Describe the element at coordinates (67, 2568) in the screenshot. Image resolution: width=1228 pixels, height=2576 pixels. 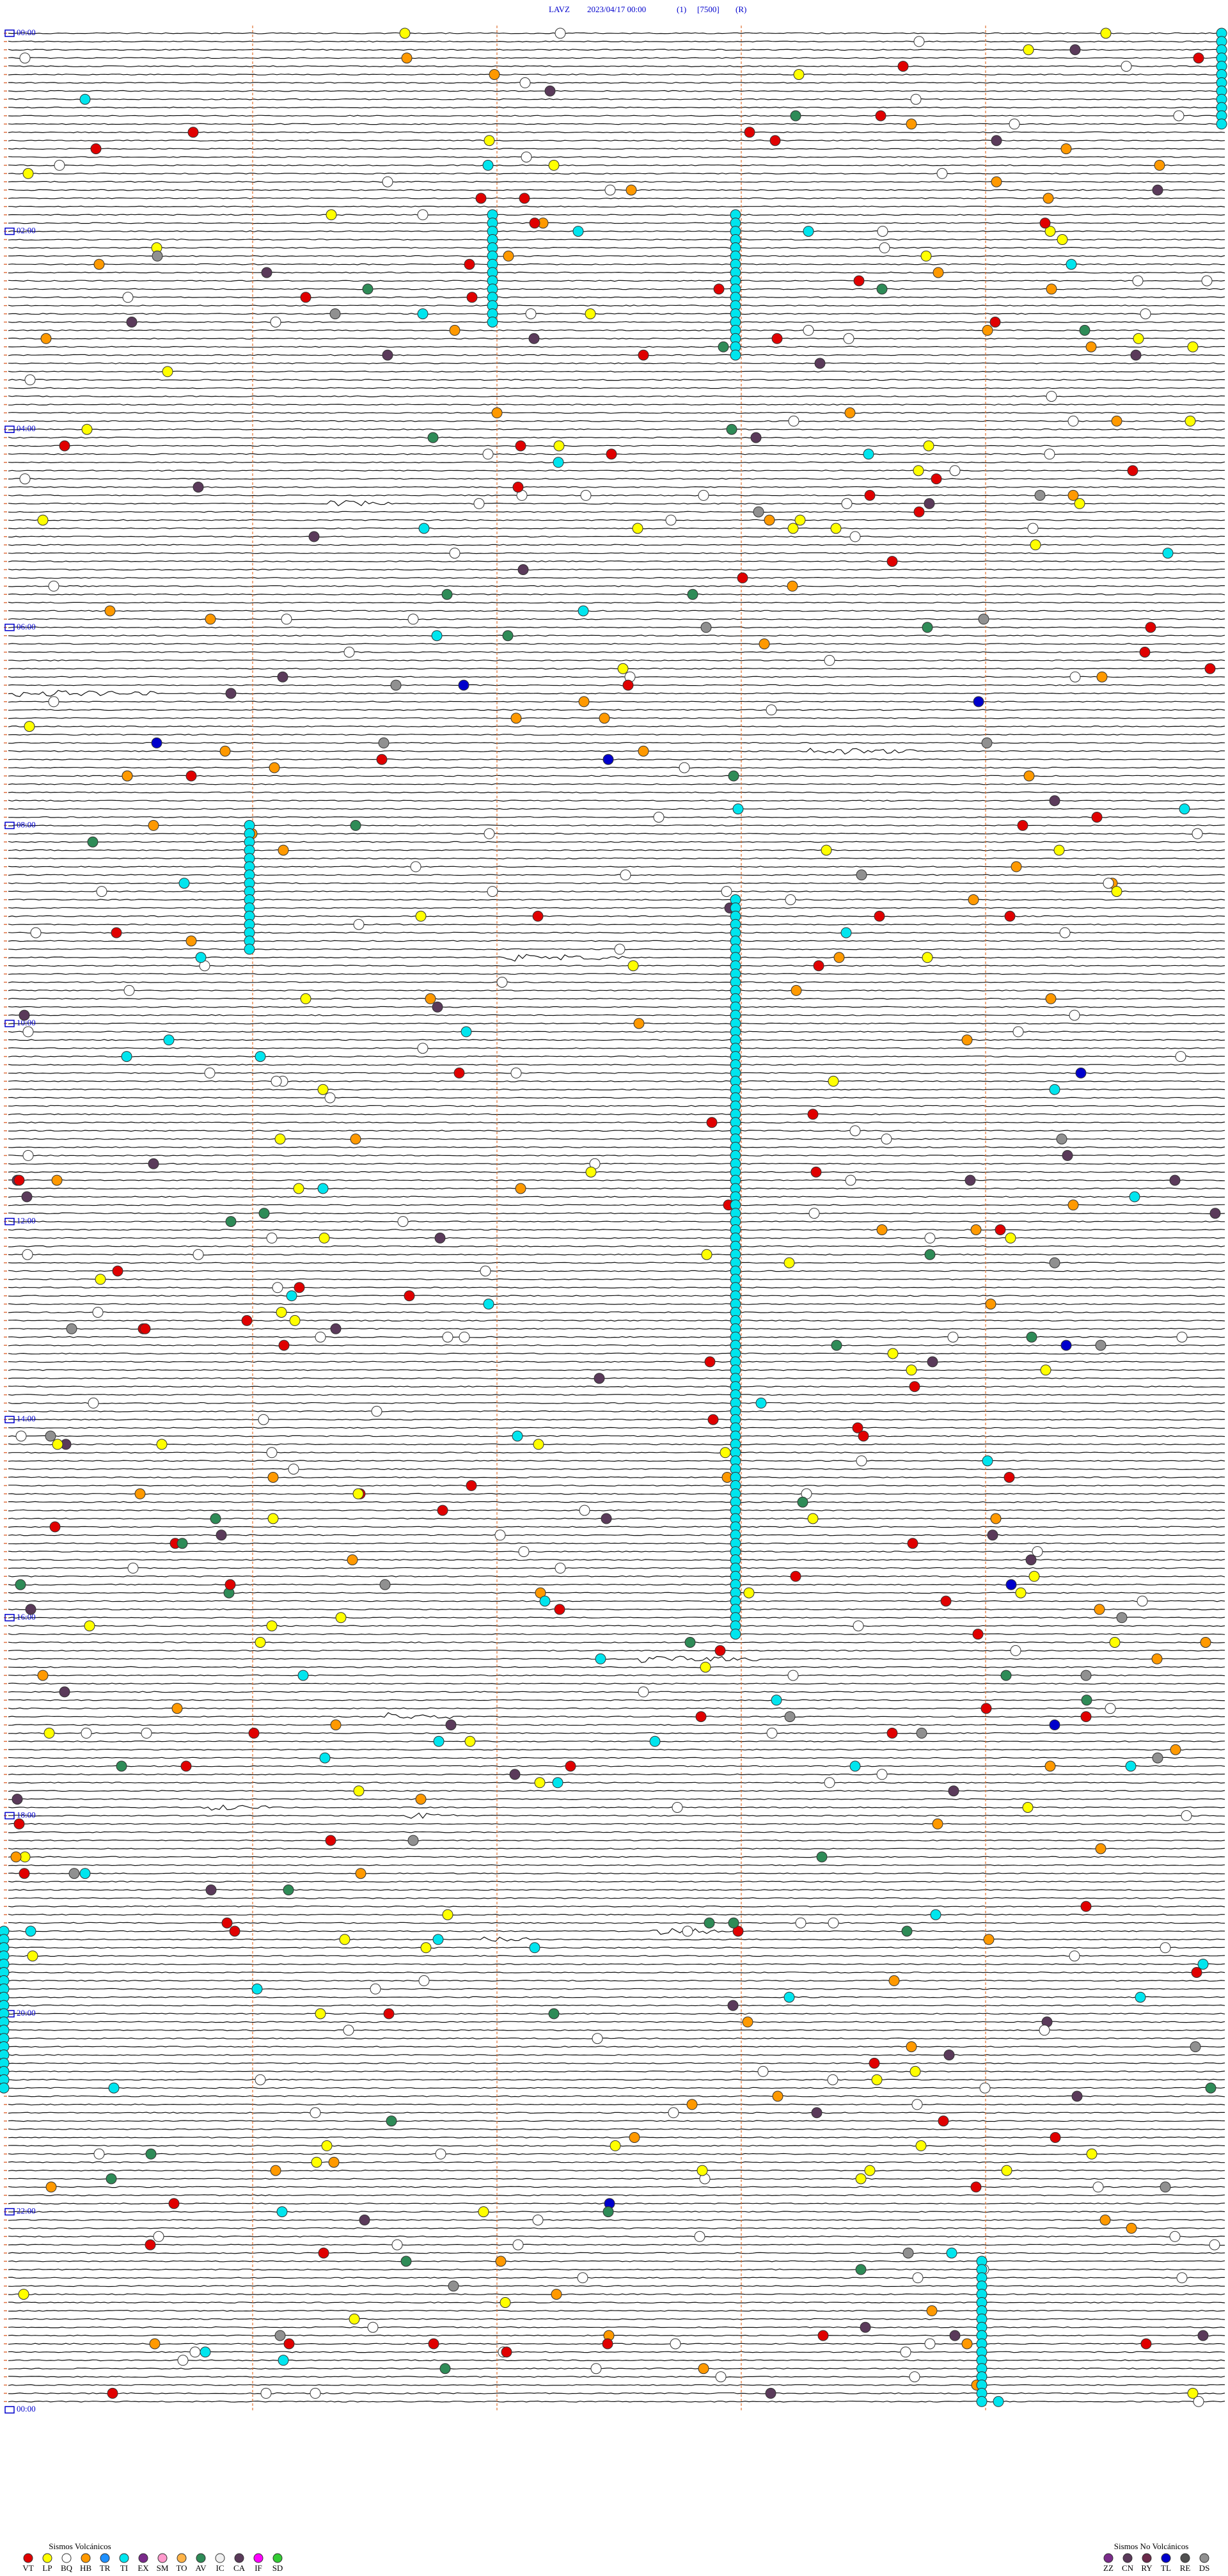
I see `legend-code: BQ` at that location.